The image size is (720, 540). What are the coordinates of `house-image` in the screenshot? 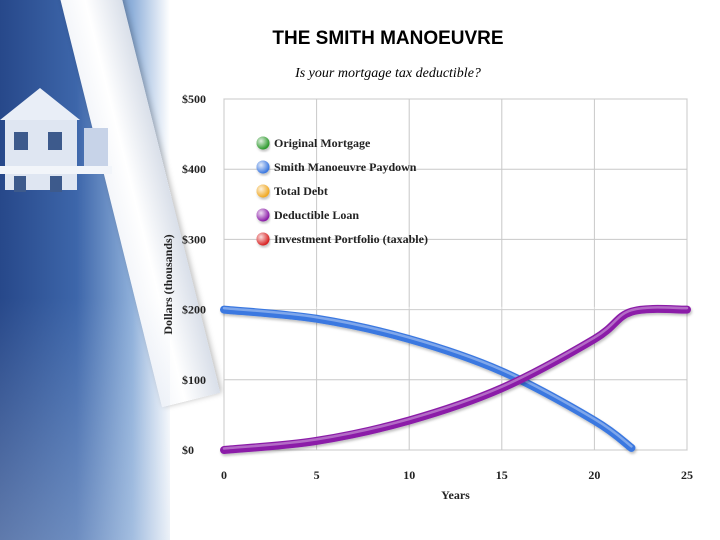 It's located at (56, 140).